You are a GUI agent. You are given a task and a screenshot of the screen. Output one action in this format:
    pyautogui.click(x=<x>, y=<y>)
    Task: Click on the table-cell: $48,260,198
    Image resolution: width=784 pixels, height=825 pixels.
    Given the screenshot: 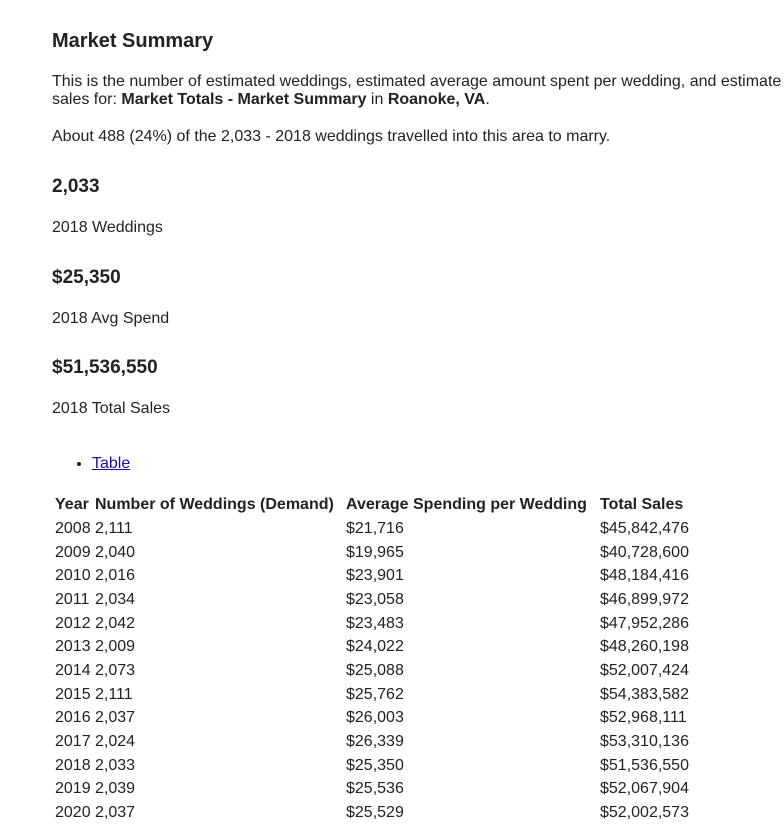 What is the action you would take?
    pyautogui.click(x=644, y=647)
    